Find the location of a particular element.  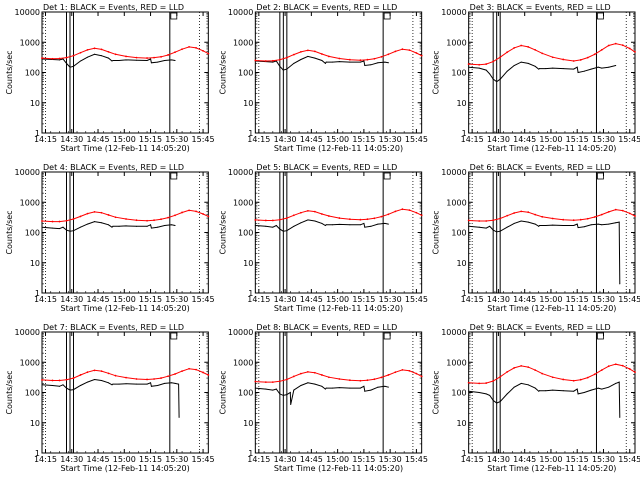

chart-4-xtick-label: 15:00 is located at coordinates (124, 299).